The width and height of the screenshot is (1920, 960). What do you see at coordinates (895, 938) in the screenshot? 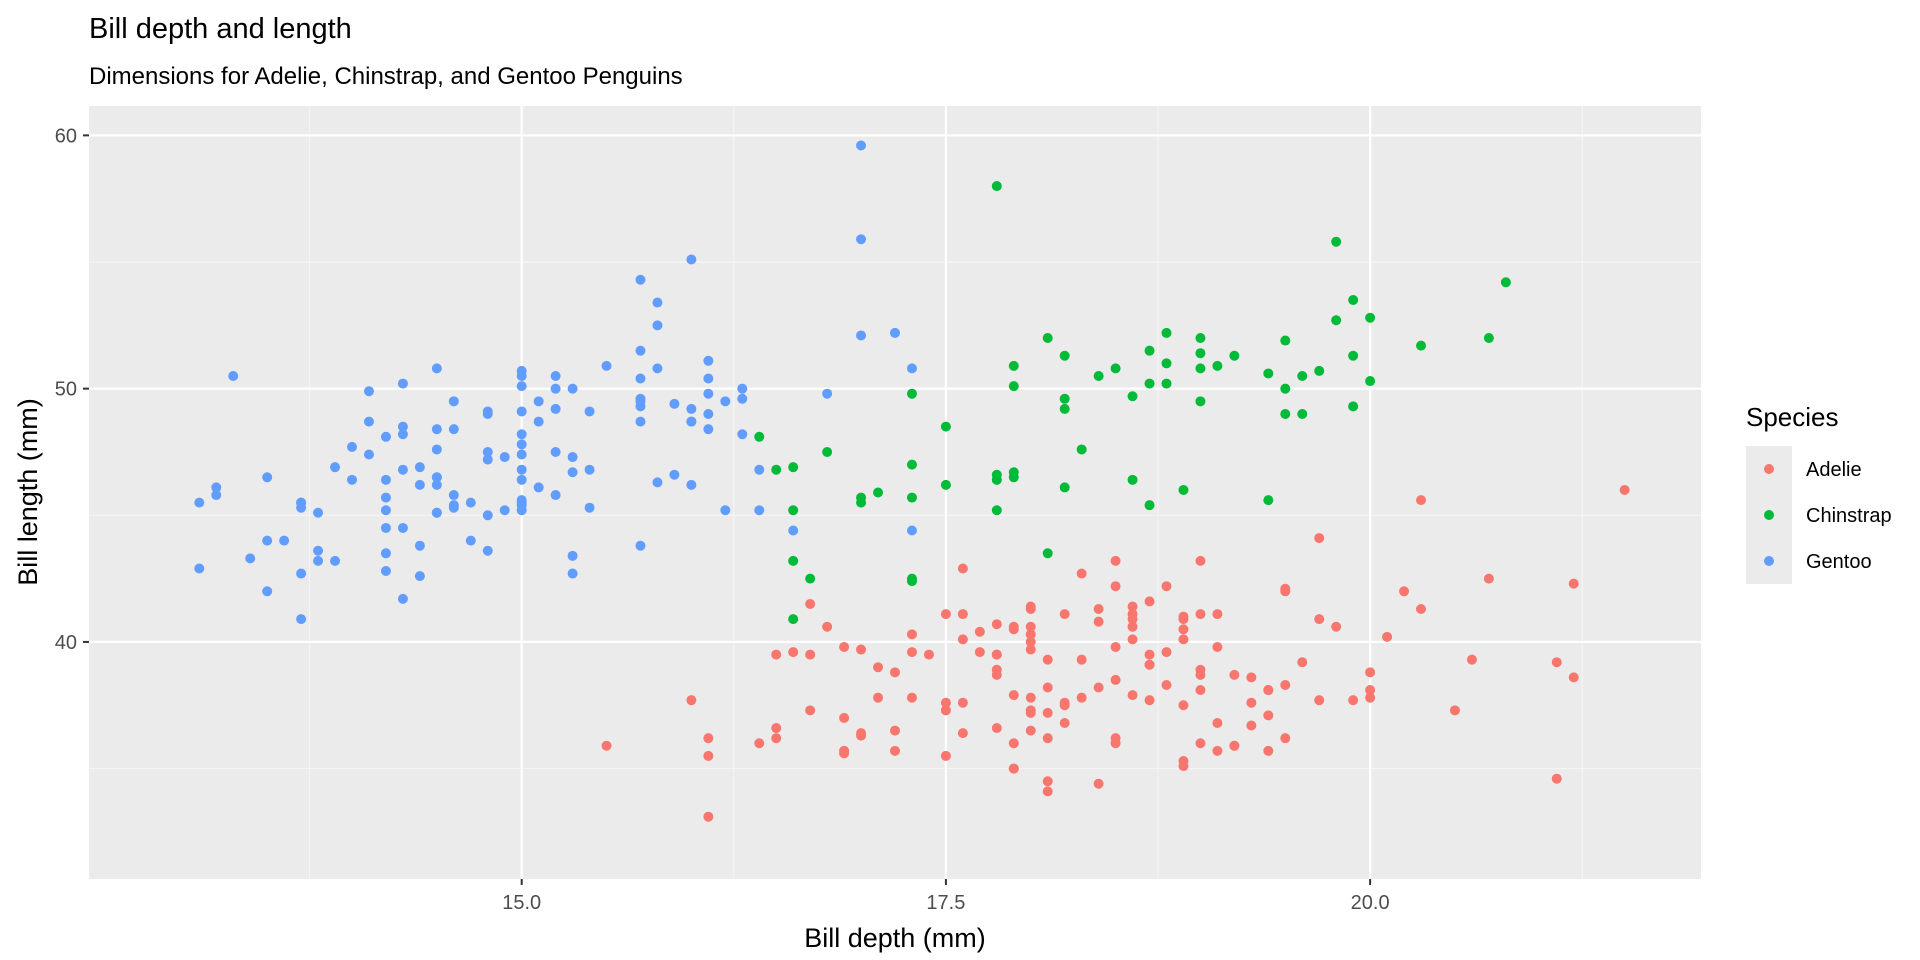
I see `x-axis-label: Bill depth (mm)` at bounding box center [895, 938].